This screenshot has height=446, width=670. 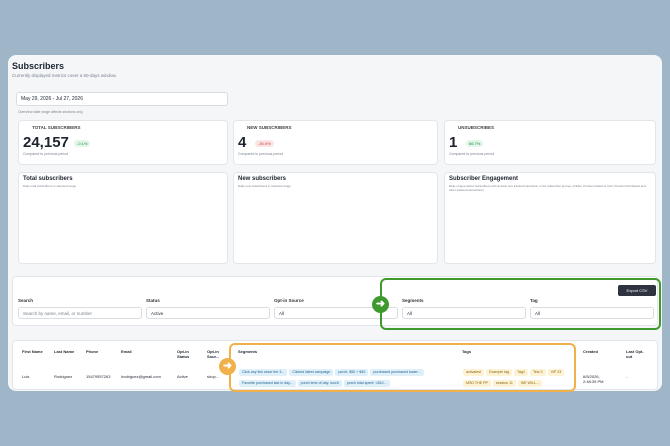 I want to click on stat-value: 4, so click(x=242, y=142).